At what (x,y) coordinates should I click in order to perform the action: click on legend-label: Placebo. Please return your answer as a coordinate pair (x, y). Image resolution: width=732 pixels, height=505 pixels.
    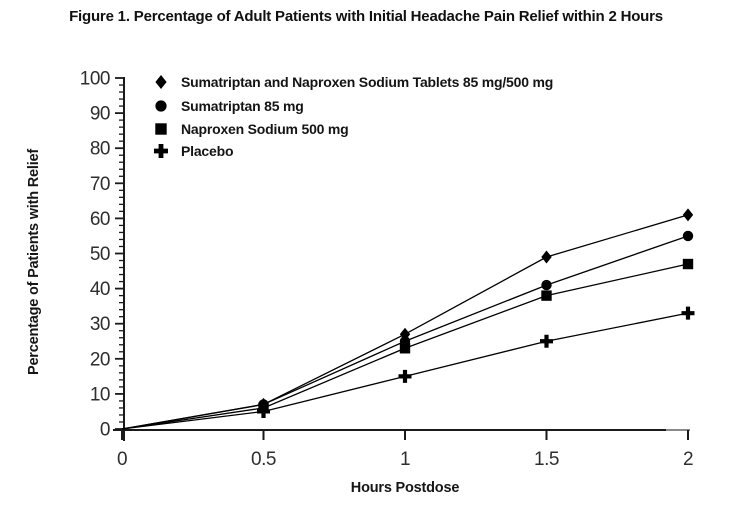
    Looking at the image, I should click on (207, 151).